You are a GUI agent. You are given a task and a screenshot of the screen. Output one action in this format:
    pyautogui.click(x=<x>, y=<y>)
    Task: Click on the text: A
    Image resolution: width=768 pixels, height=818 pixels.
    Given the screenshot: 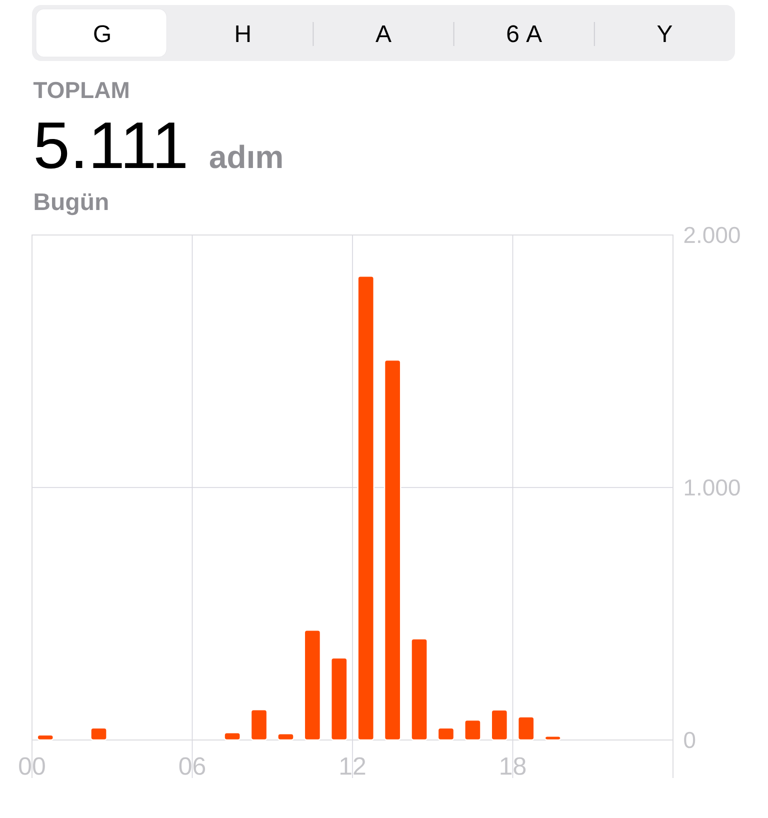 What is the action you would take?
    pyautogui.click(x=384, y=33)
    